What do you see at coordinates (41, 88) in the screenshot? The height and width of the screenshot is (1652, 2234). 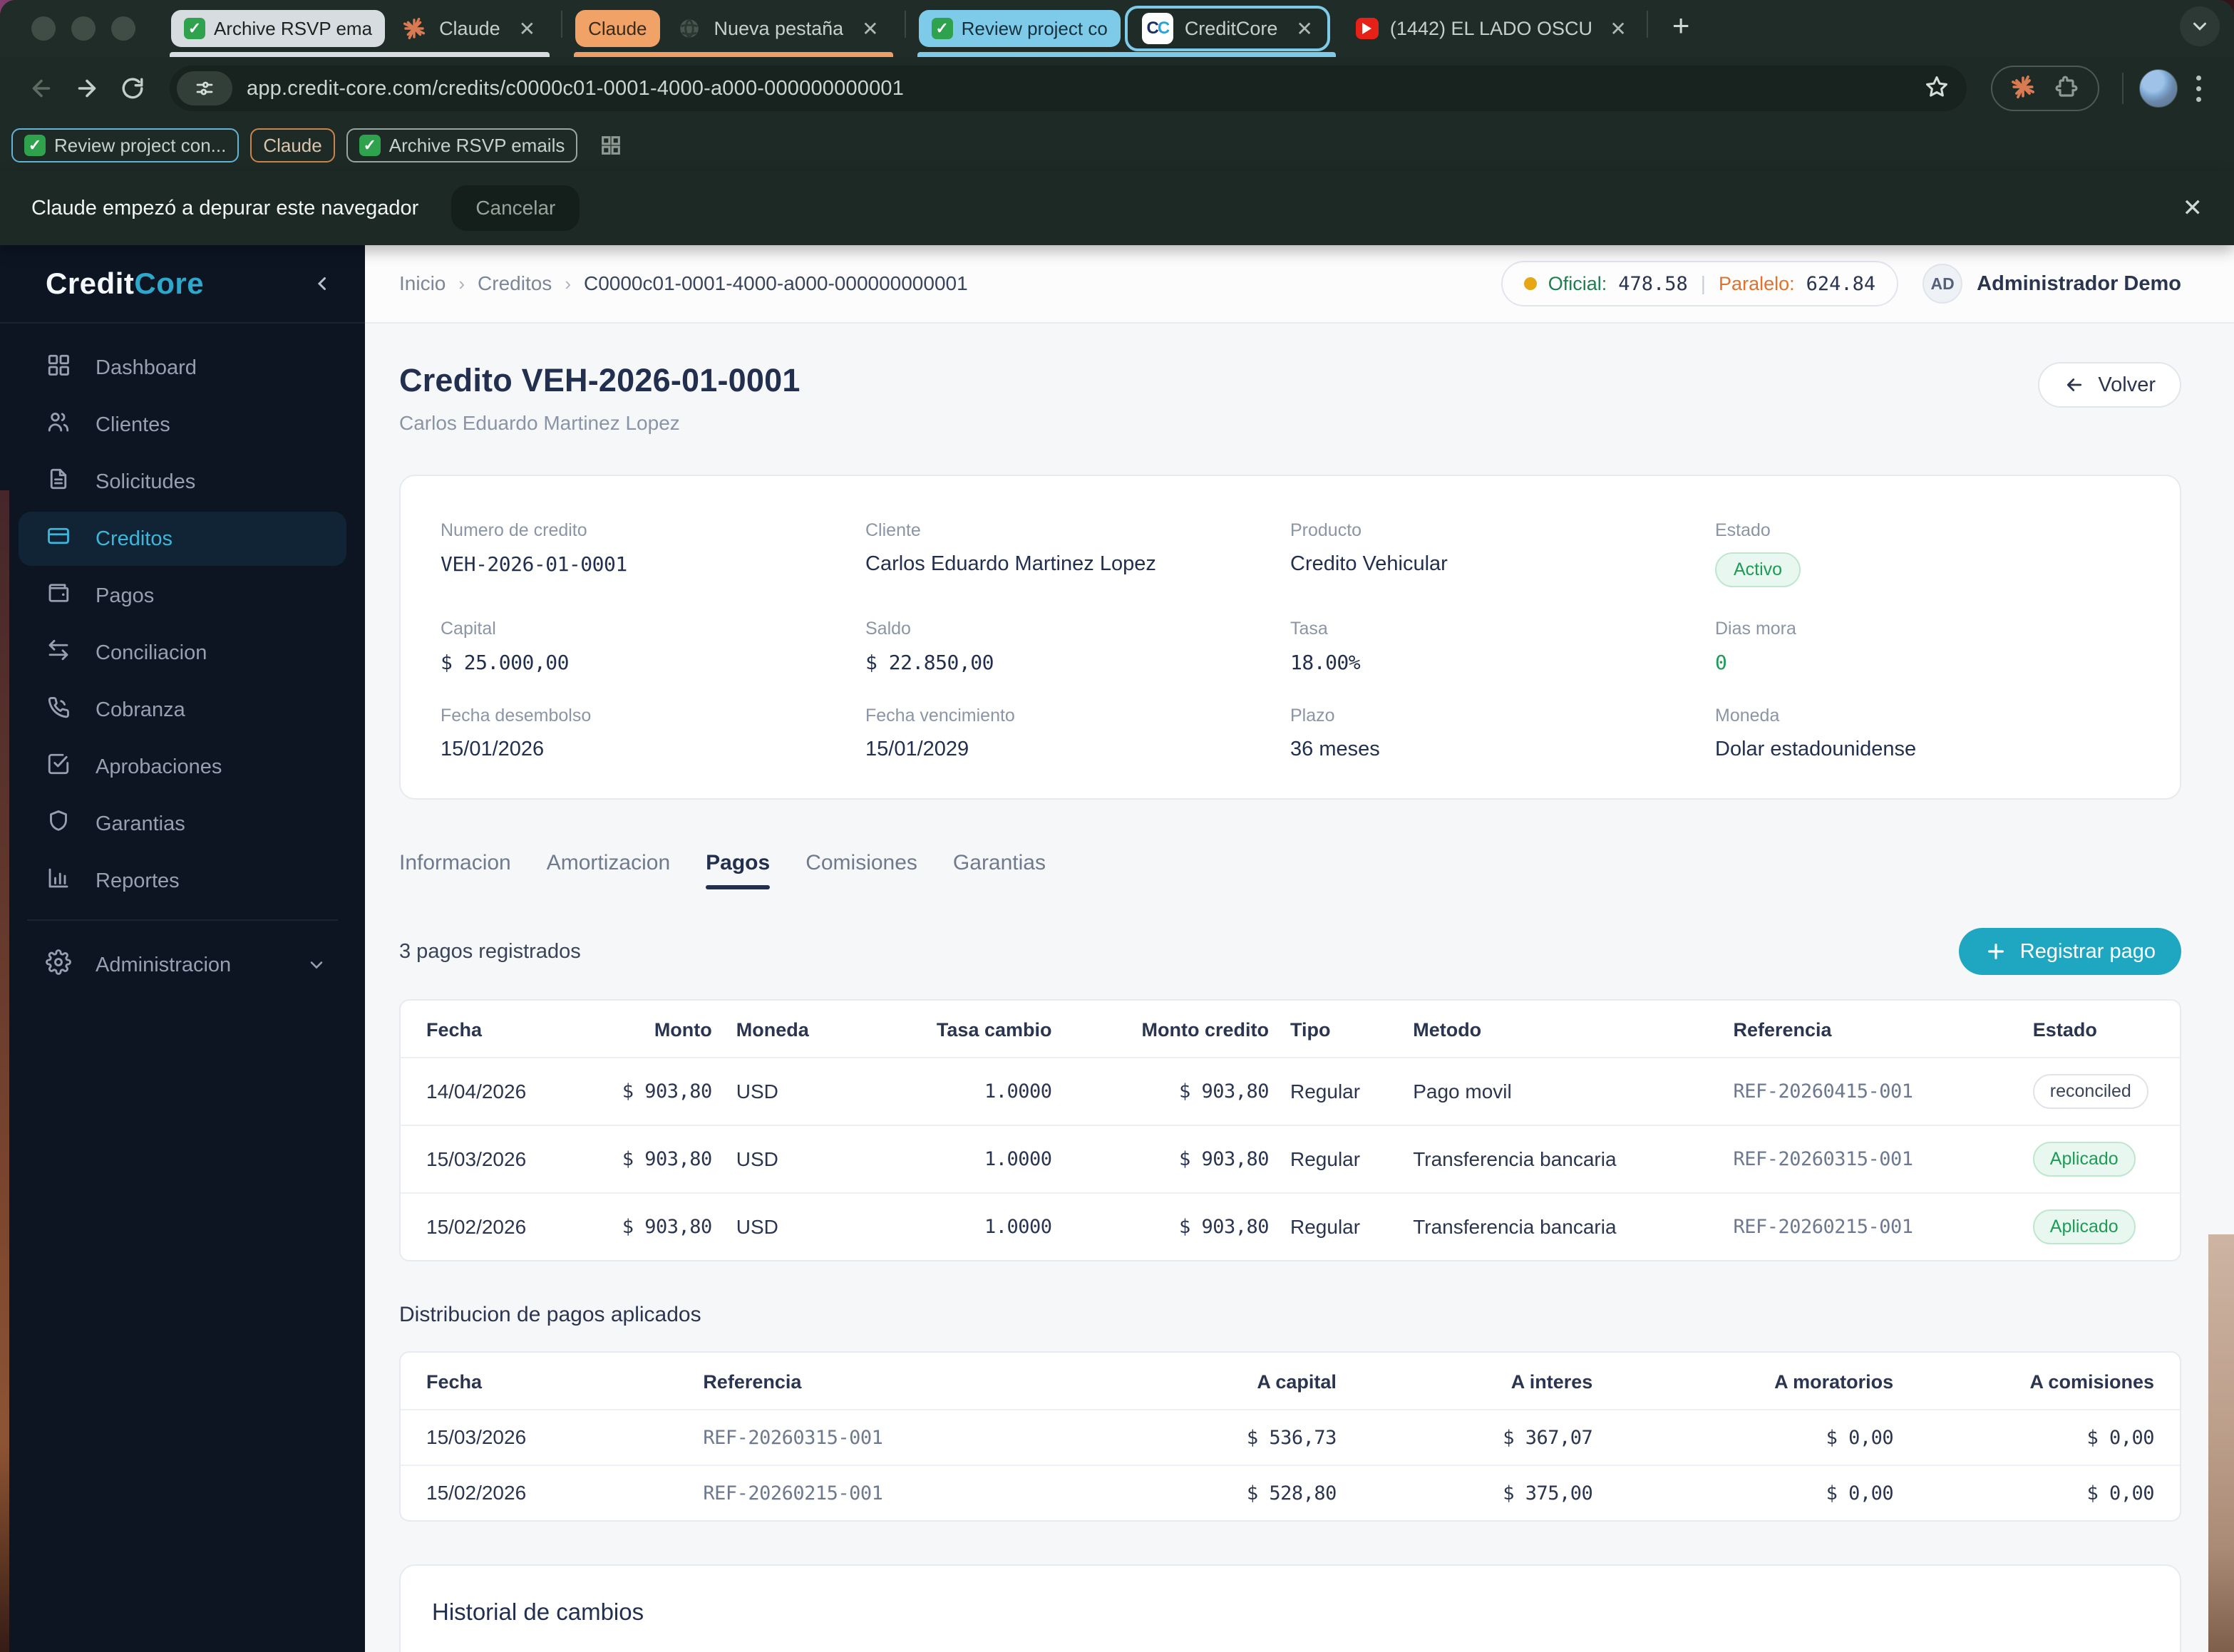 I see `back-button` at bounding box center [41, 88].